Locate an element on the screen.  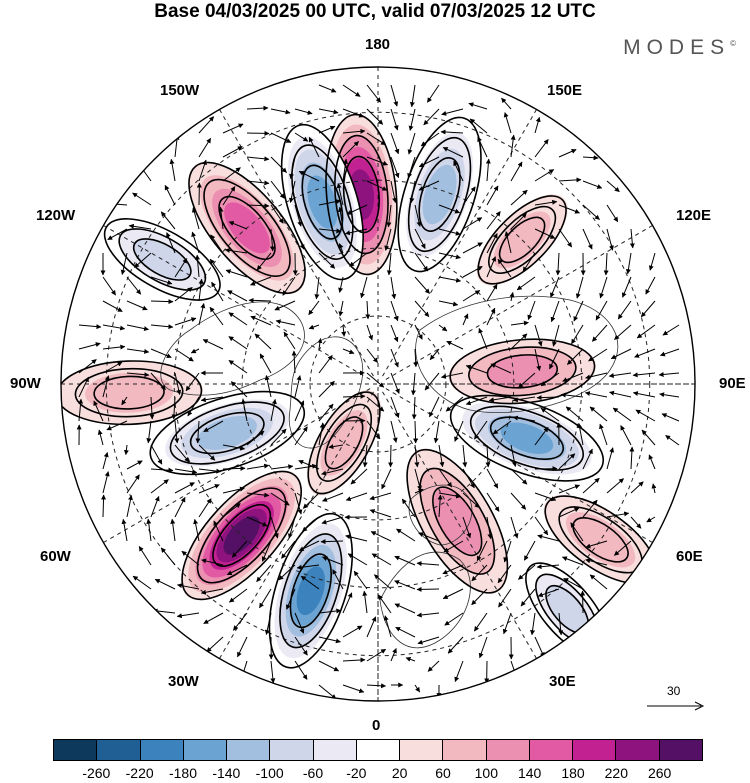
lon-label-0: 0 is located at coordinates (376, 725).